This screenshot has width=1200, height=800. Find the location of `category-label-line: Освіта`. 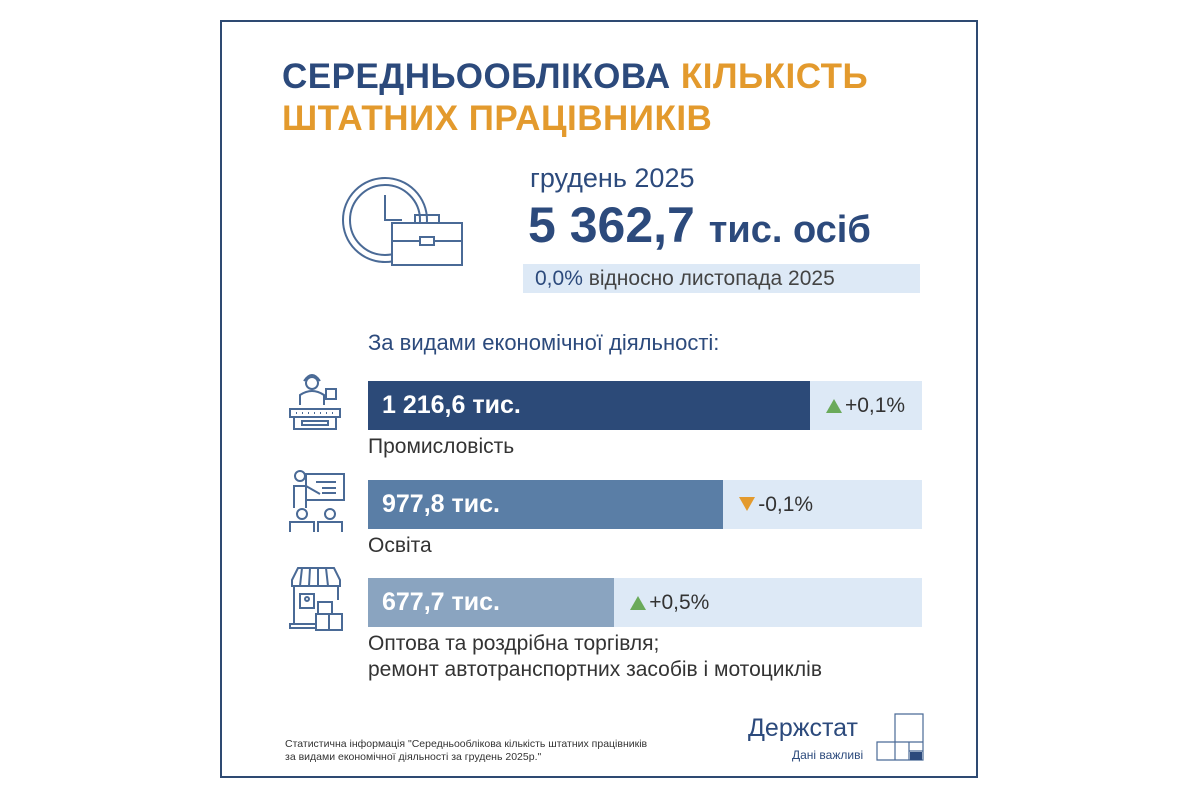

category-label-line: Освіта is located at coordinates (400, 545).